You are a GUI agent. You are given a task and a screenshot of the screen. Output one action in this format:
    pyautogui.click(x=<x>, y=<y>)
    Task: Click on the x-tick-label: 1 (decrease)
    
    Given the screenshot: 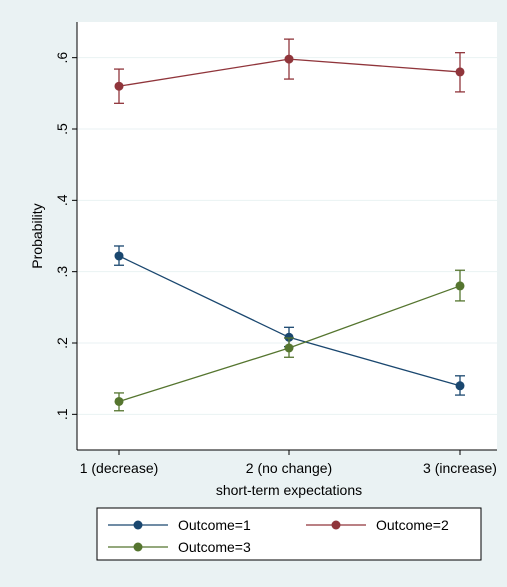 What is the action you would take?
    pyautogui.click(x=119, y=468)
    